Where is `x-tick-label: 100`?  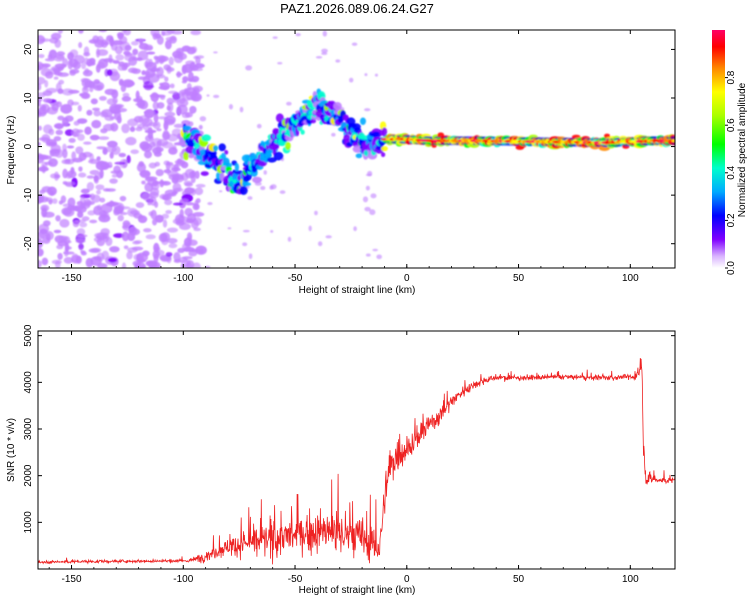
x-tick-label: 100 is located at coordinates (630, 579).